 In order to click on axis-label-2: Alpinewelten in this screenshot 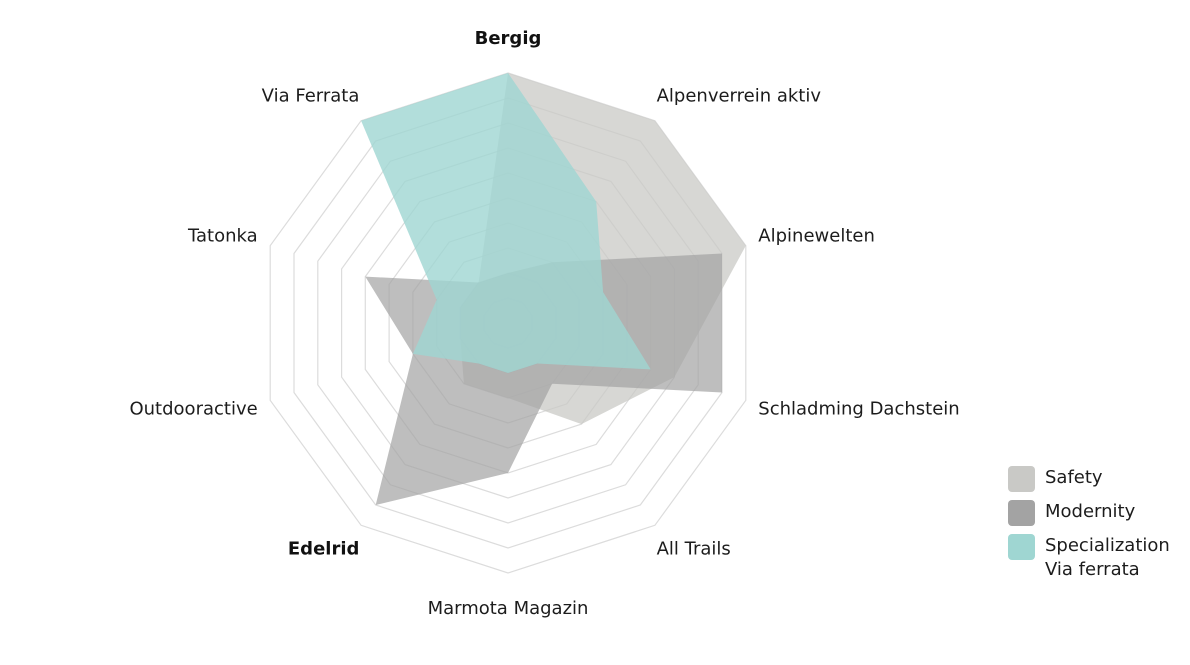, I will do `click(816, 236)`.